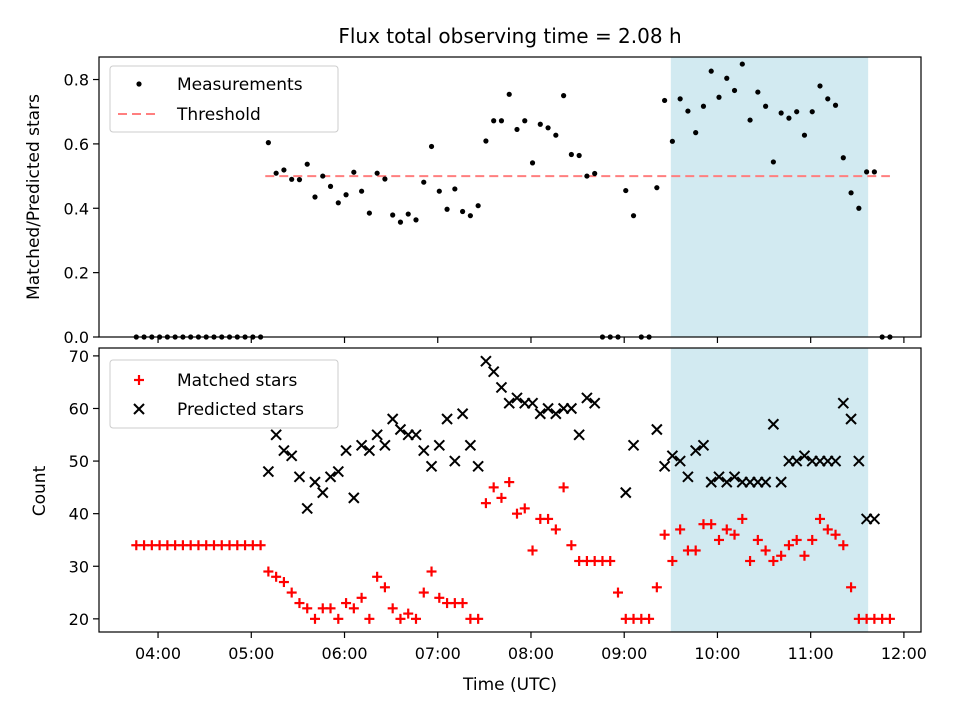 This screenshot has width=960, height=720. Describe the element at coordinates (240, 410) in the screenshot. I see `legend-predicted-label: Predicted stars` at that location.